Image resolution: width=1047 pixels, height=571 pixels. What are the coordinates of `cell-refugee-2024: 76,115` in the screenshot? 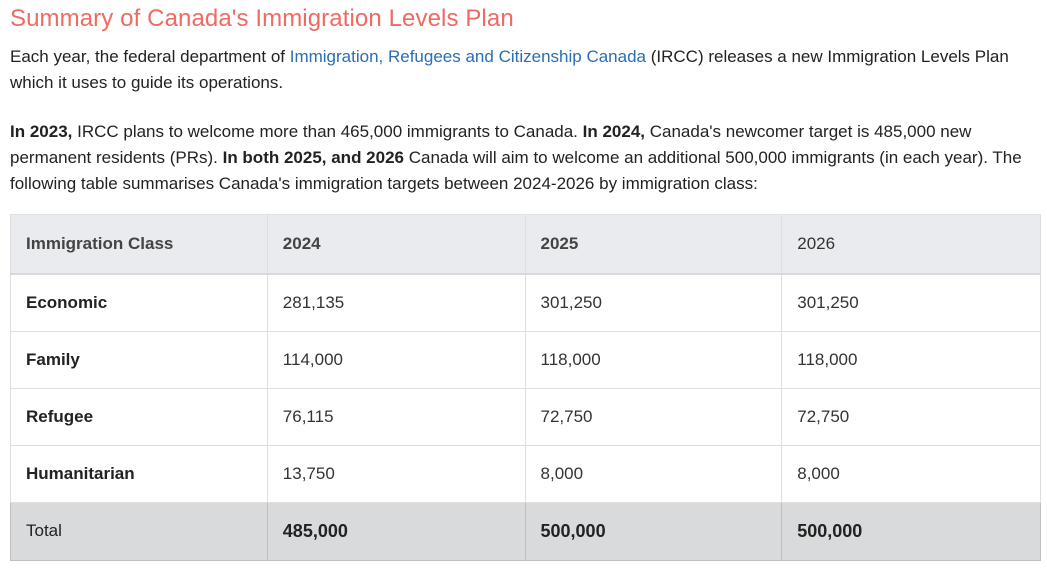 It's located at (396, 416).